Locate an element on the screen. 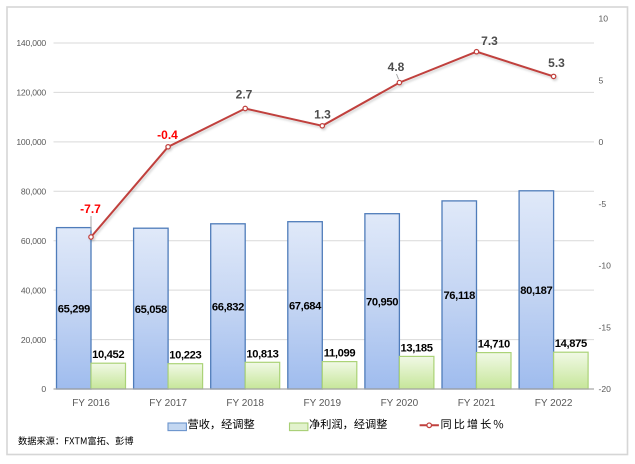 The width and height of the screenshot is (635, 464). svg-text: 10,452 is located at coordinates (108, 355).